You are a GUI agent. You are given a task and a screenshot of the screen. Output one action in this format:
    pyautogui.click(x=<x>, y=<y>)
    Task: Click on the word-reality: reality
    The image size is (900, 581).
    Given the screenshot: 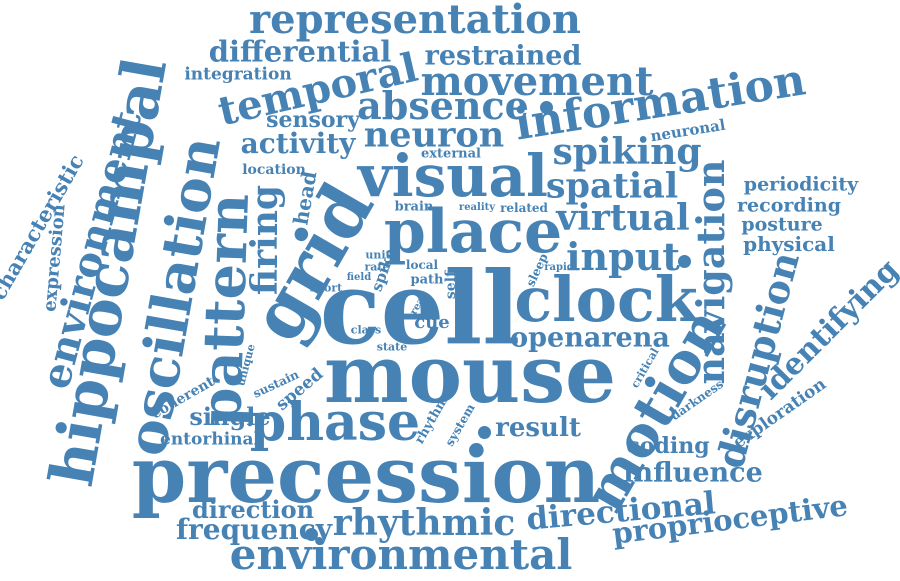 What is the action you would take?
    pyautogui.click(x=477, y=207)
    